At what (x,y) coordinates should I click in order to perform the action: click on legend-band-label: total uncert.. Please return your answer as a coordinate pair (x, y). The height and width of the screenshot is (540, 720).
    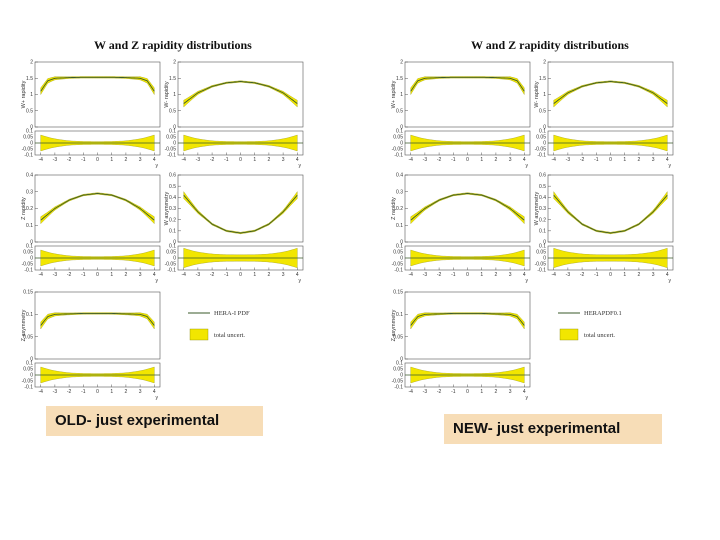
    Looking at the image, I should click on (229, 335).